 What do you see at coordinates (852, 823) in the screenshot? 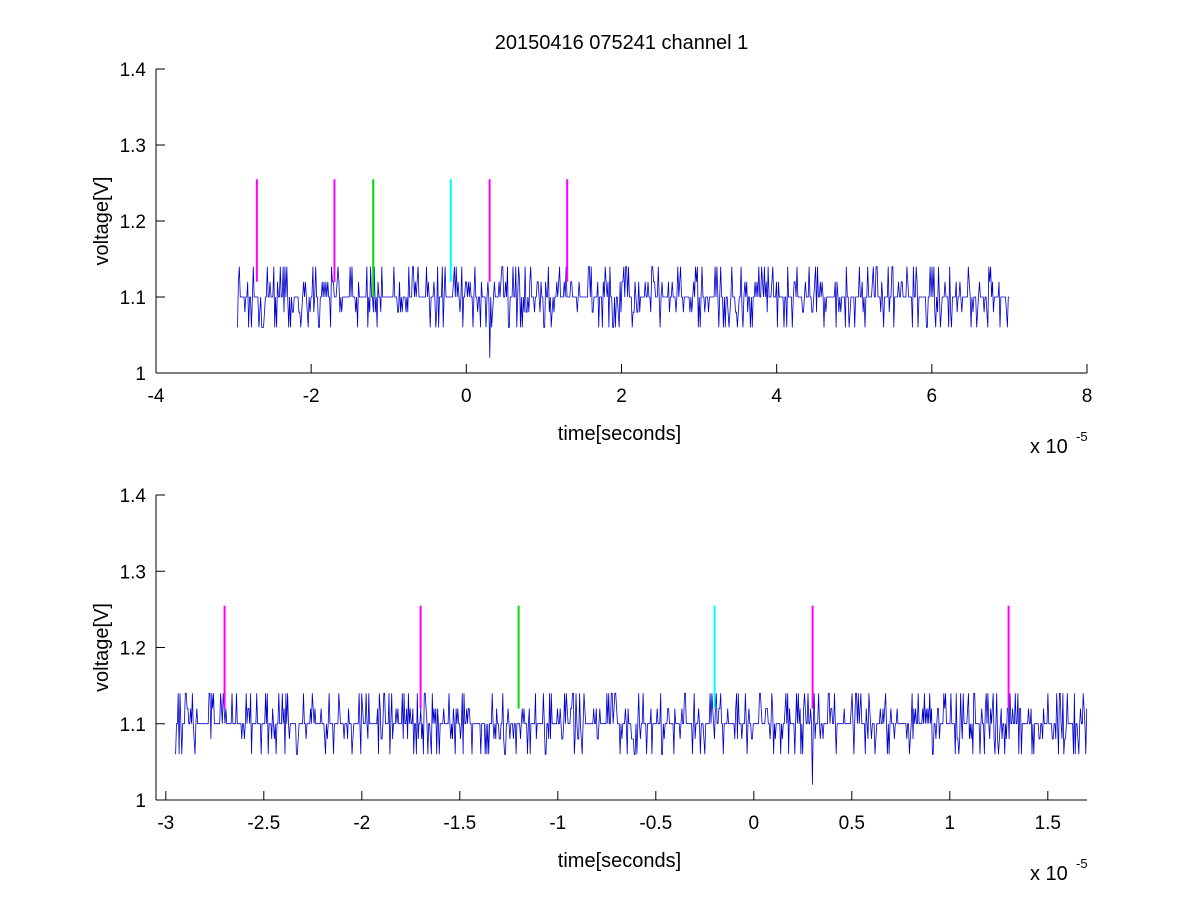
I see `x-tick-label: 0.5` at bounding box center [852, 823].